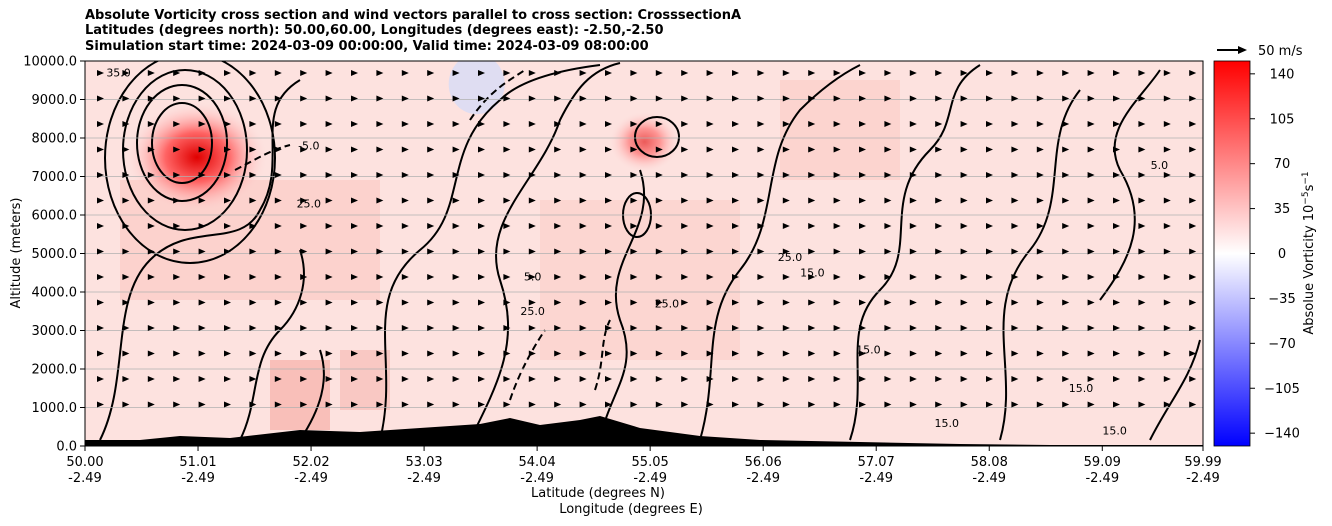  I want to click on y-axis-label: Altitude (meters), so click(16, 253).